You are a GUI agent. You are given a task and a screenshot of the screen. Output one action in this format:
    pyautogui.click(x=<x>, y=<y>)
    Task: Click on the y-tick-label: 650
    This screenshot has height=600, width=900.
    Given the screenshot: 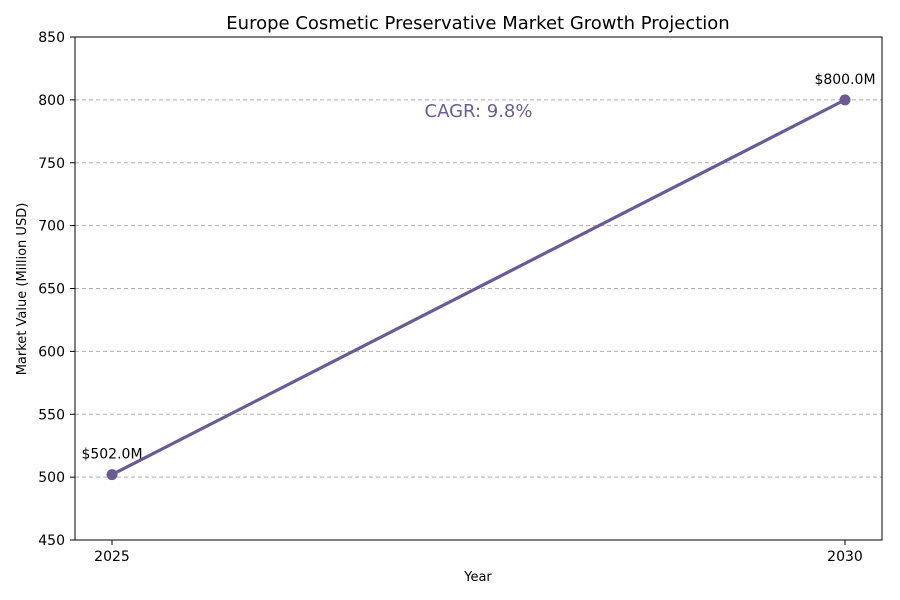 What is the action you would take?
    pyautogui.click(x=51, y=290)
    